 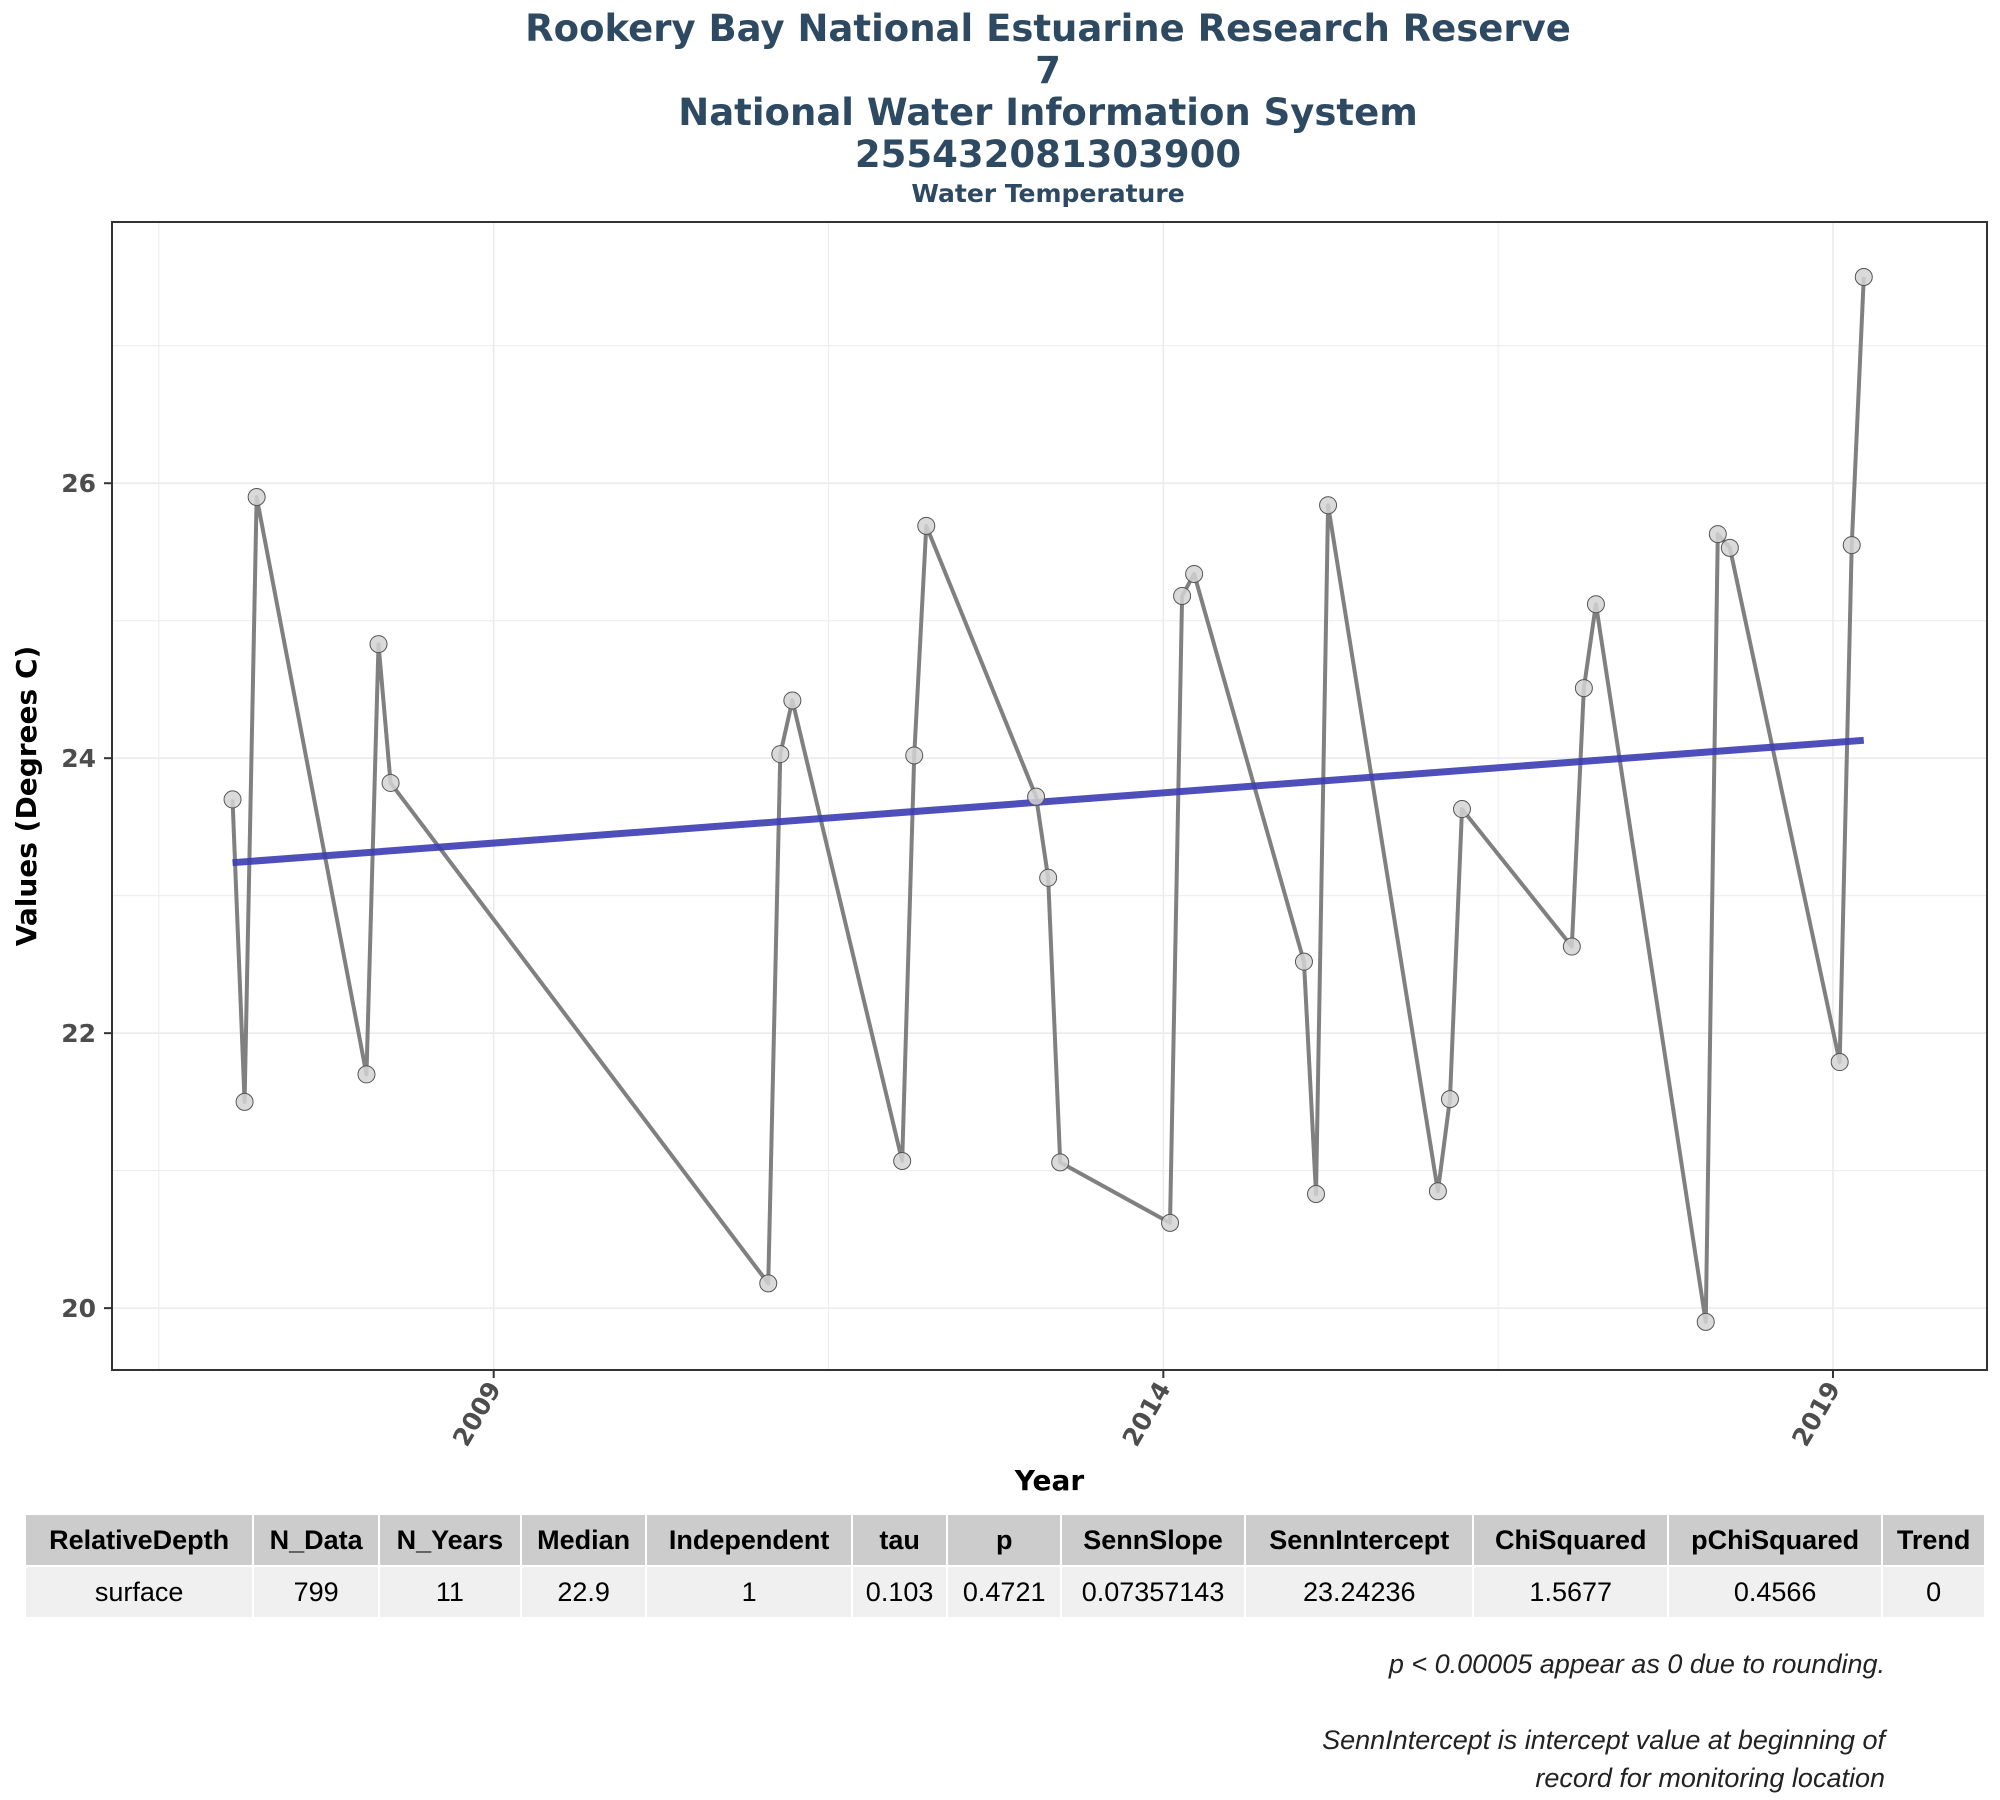 I want to click on stats-header-cell: pChiSquared, so click(x=1775, y=1541).